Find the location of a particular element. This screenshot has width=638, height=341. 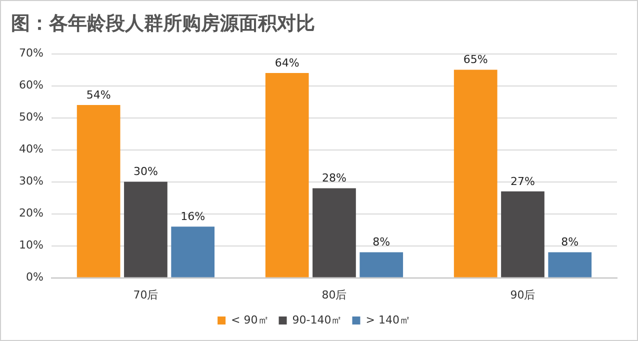

x-tick-label: 90后 is located at coordinates (523, 295).